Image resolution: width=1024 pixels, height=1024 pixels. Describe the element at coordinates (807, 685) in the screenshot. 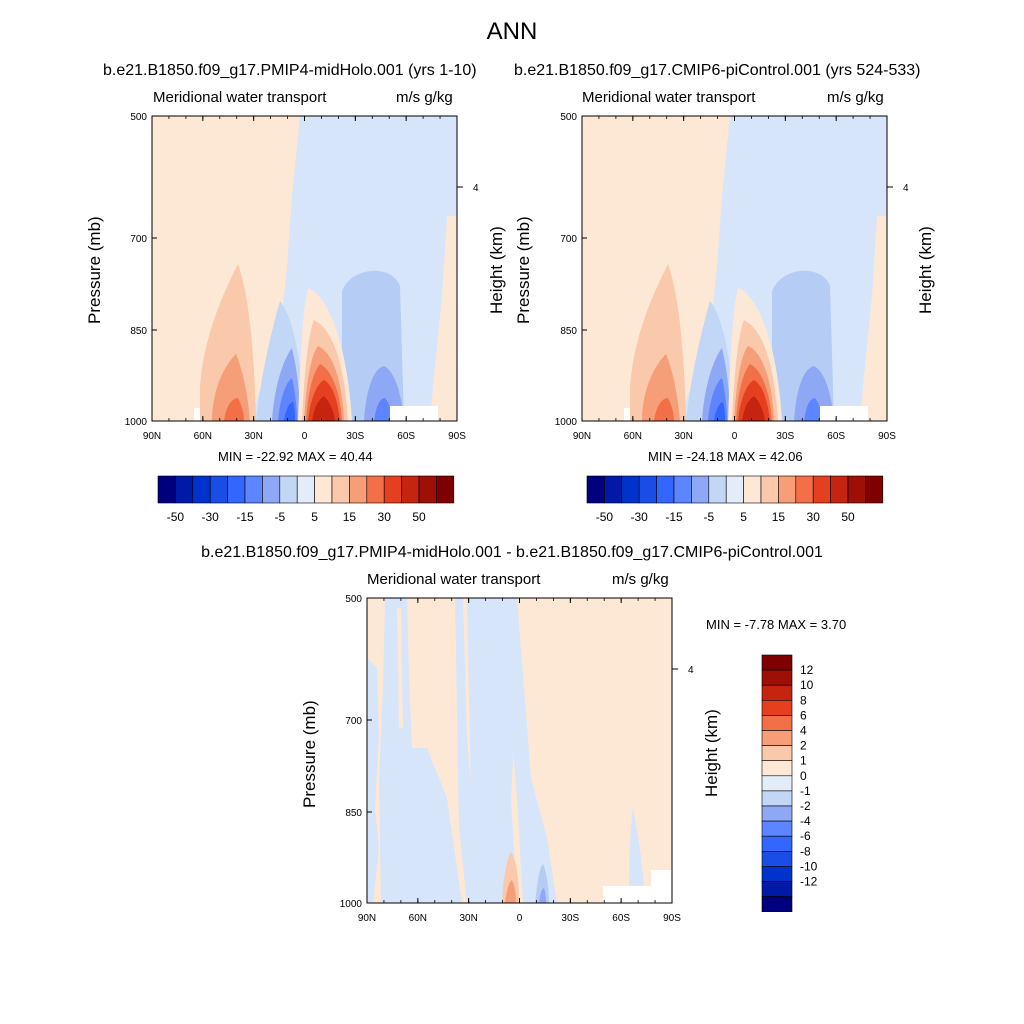

I see `colorbar-label: 10` at that location.